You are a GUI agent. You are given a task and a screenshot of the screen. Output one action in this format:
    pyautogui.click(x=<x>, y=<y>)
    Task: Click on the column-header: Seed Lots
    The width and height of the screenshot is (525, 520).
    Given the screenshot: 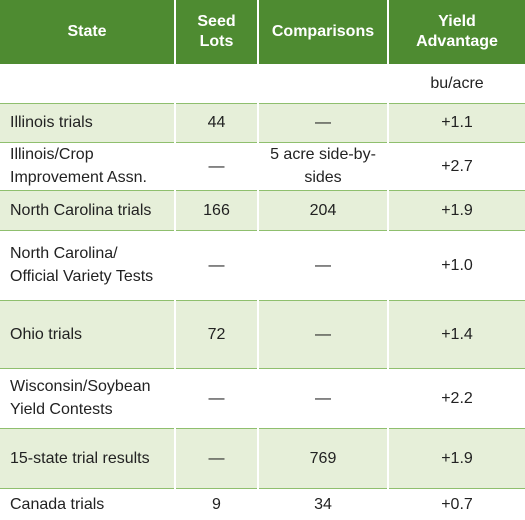 What is the action you would take?
    pyautogui.click(x=216, y=32)
    